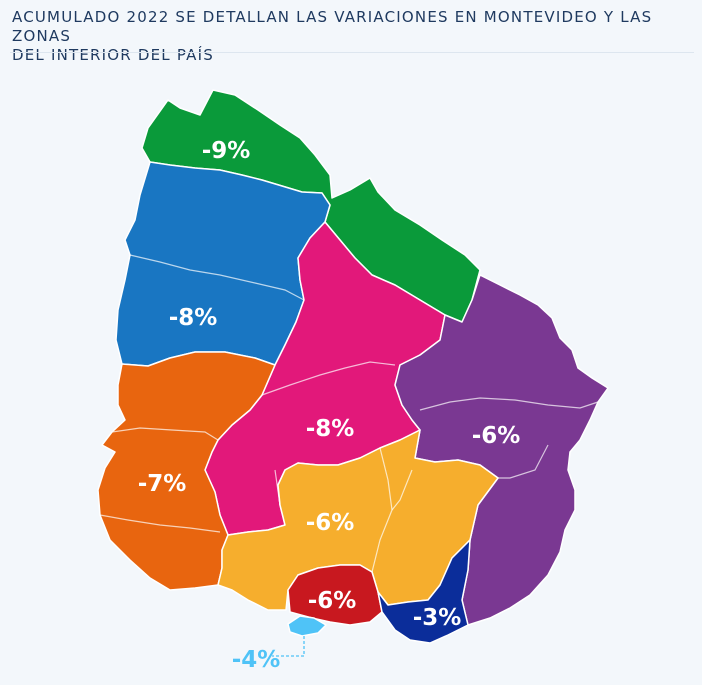 The image size is (702, 685). What do you see at coordinates (496, 436) in the screenshot?
I see `label-east: -6%` at bounding box center [496, 436].